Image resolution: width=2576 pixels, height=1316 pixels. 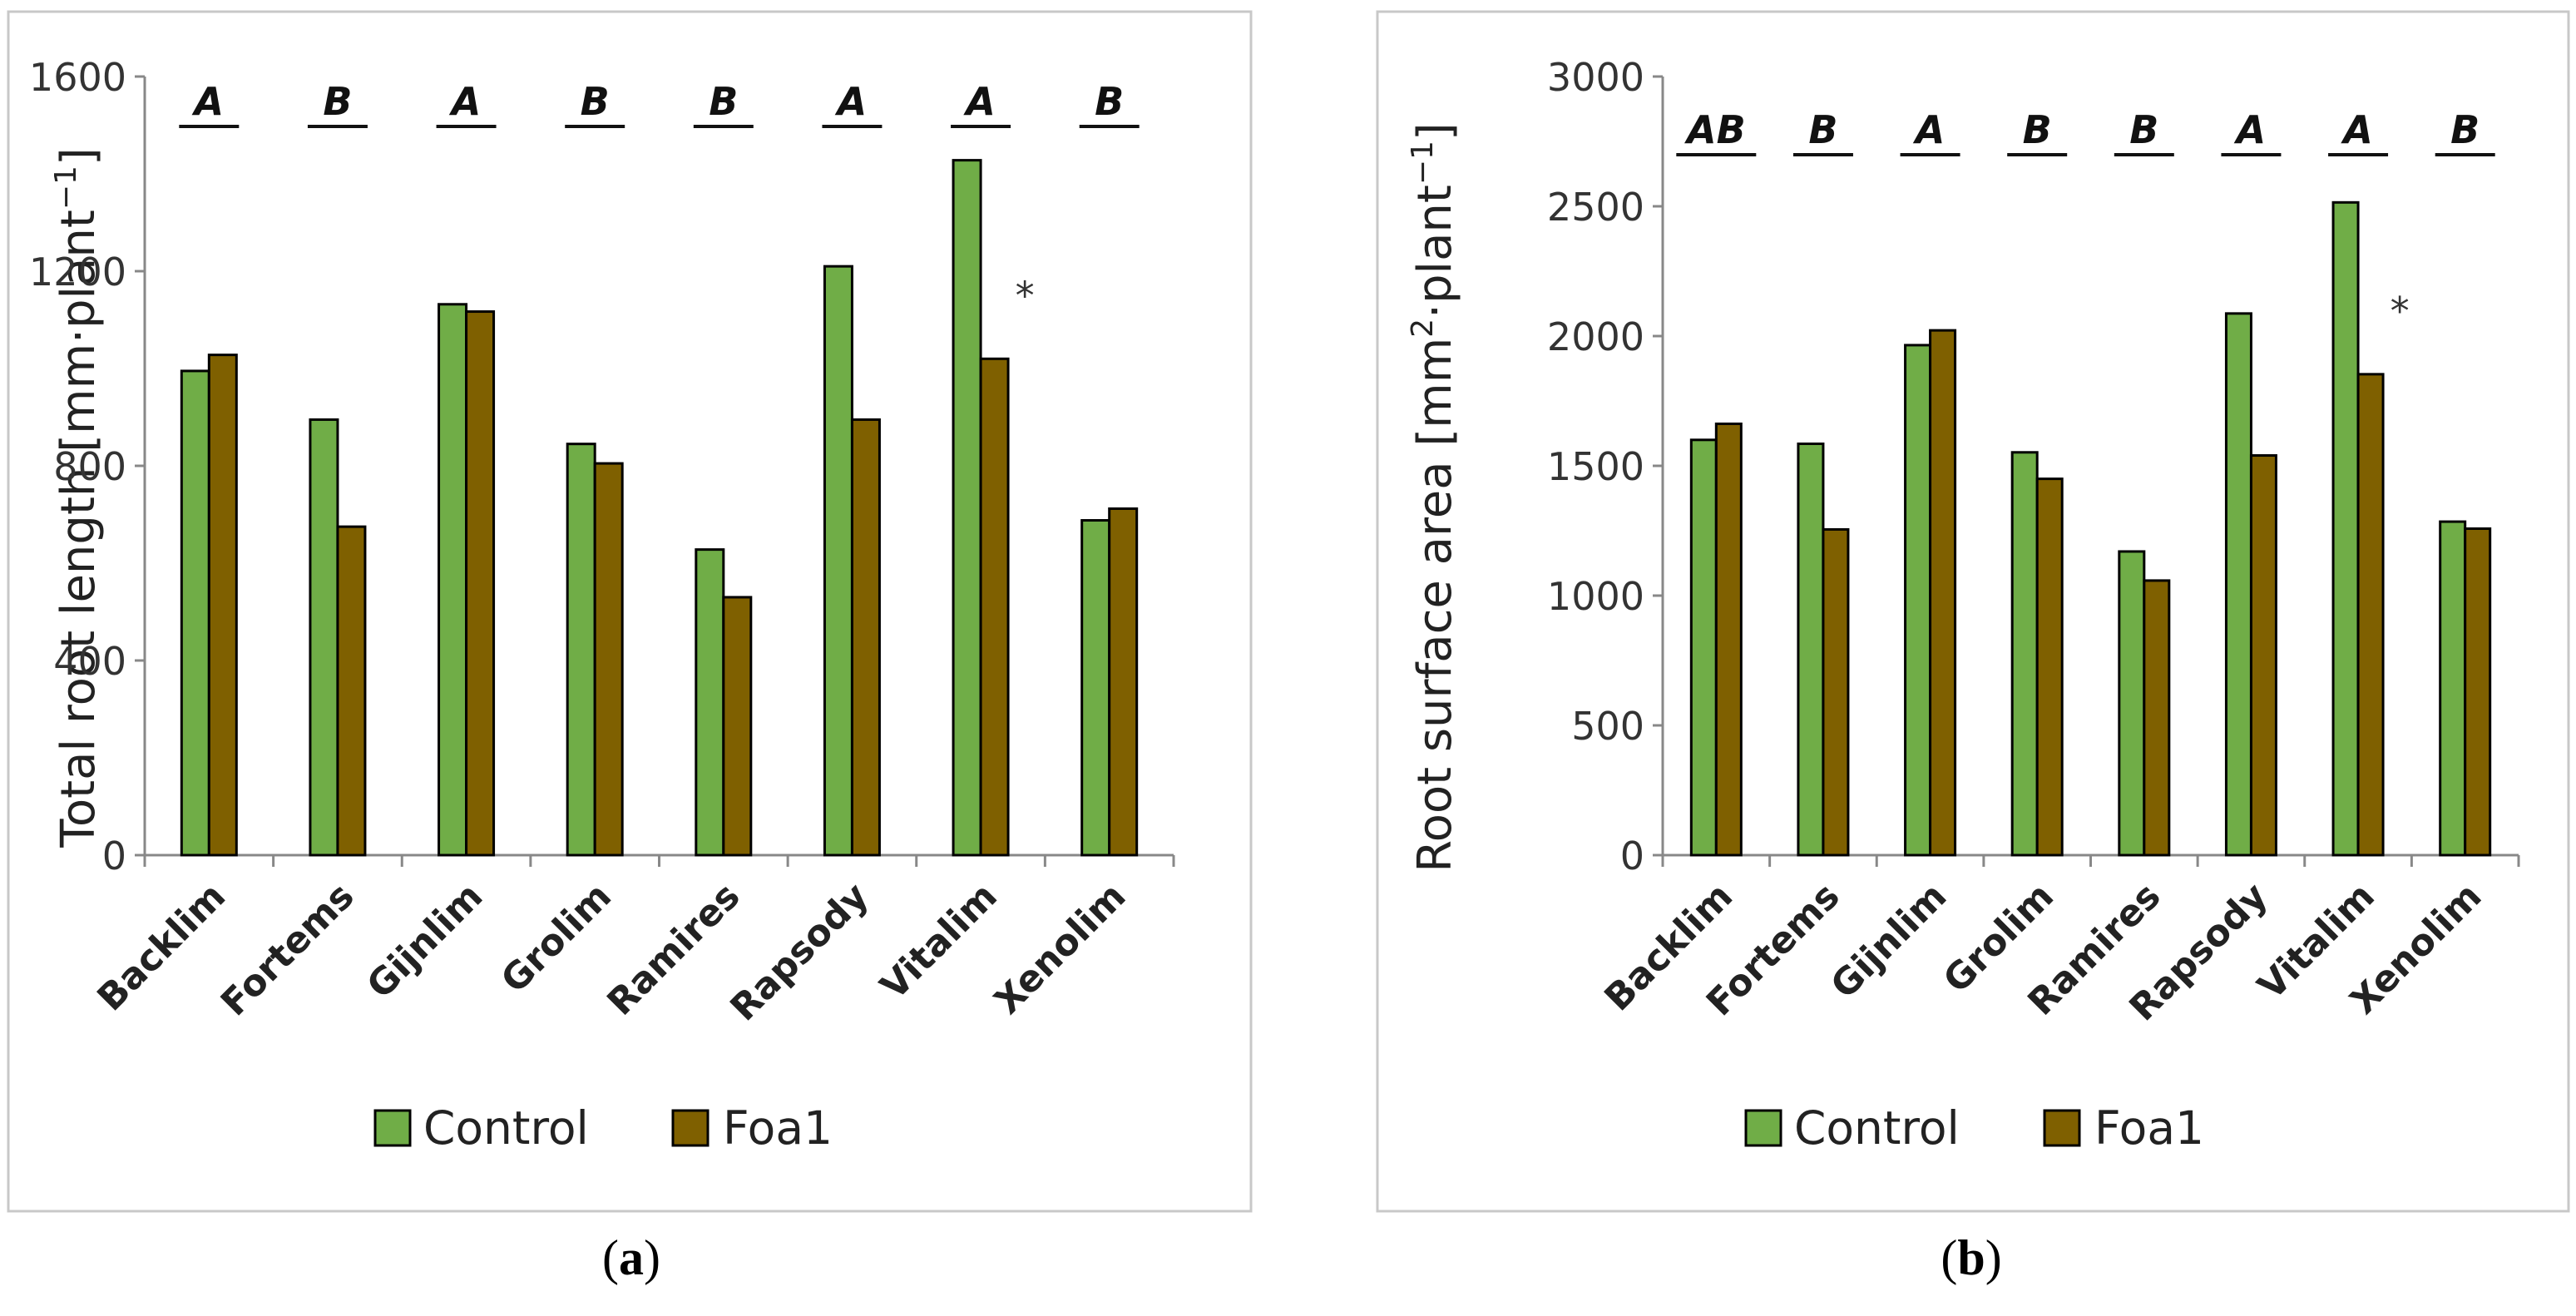 What do you see at coordinates (1595, 466) in the screenshot?
I see `y-tick-label: 1500` at bounding box center [1595, 466].